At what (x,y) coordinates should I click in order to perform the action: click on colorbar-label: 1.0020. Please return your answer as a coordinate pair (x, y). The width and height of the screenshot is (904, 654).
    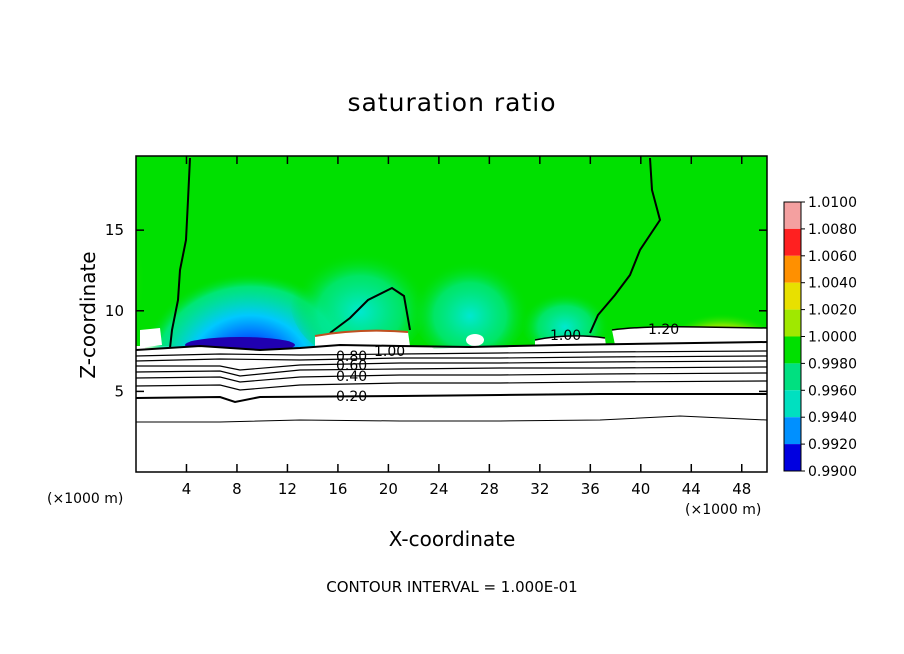
    Looking at the image, I should click on (832, 311).